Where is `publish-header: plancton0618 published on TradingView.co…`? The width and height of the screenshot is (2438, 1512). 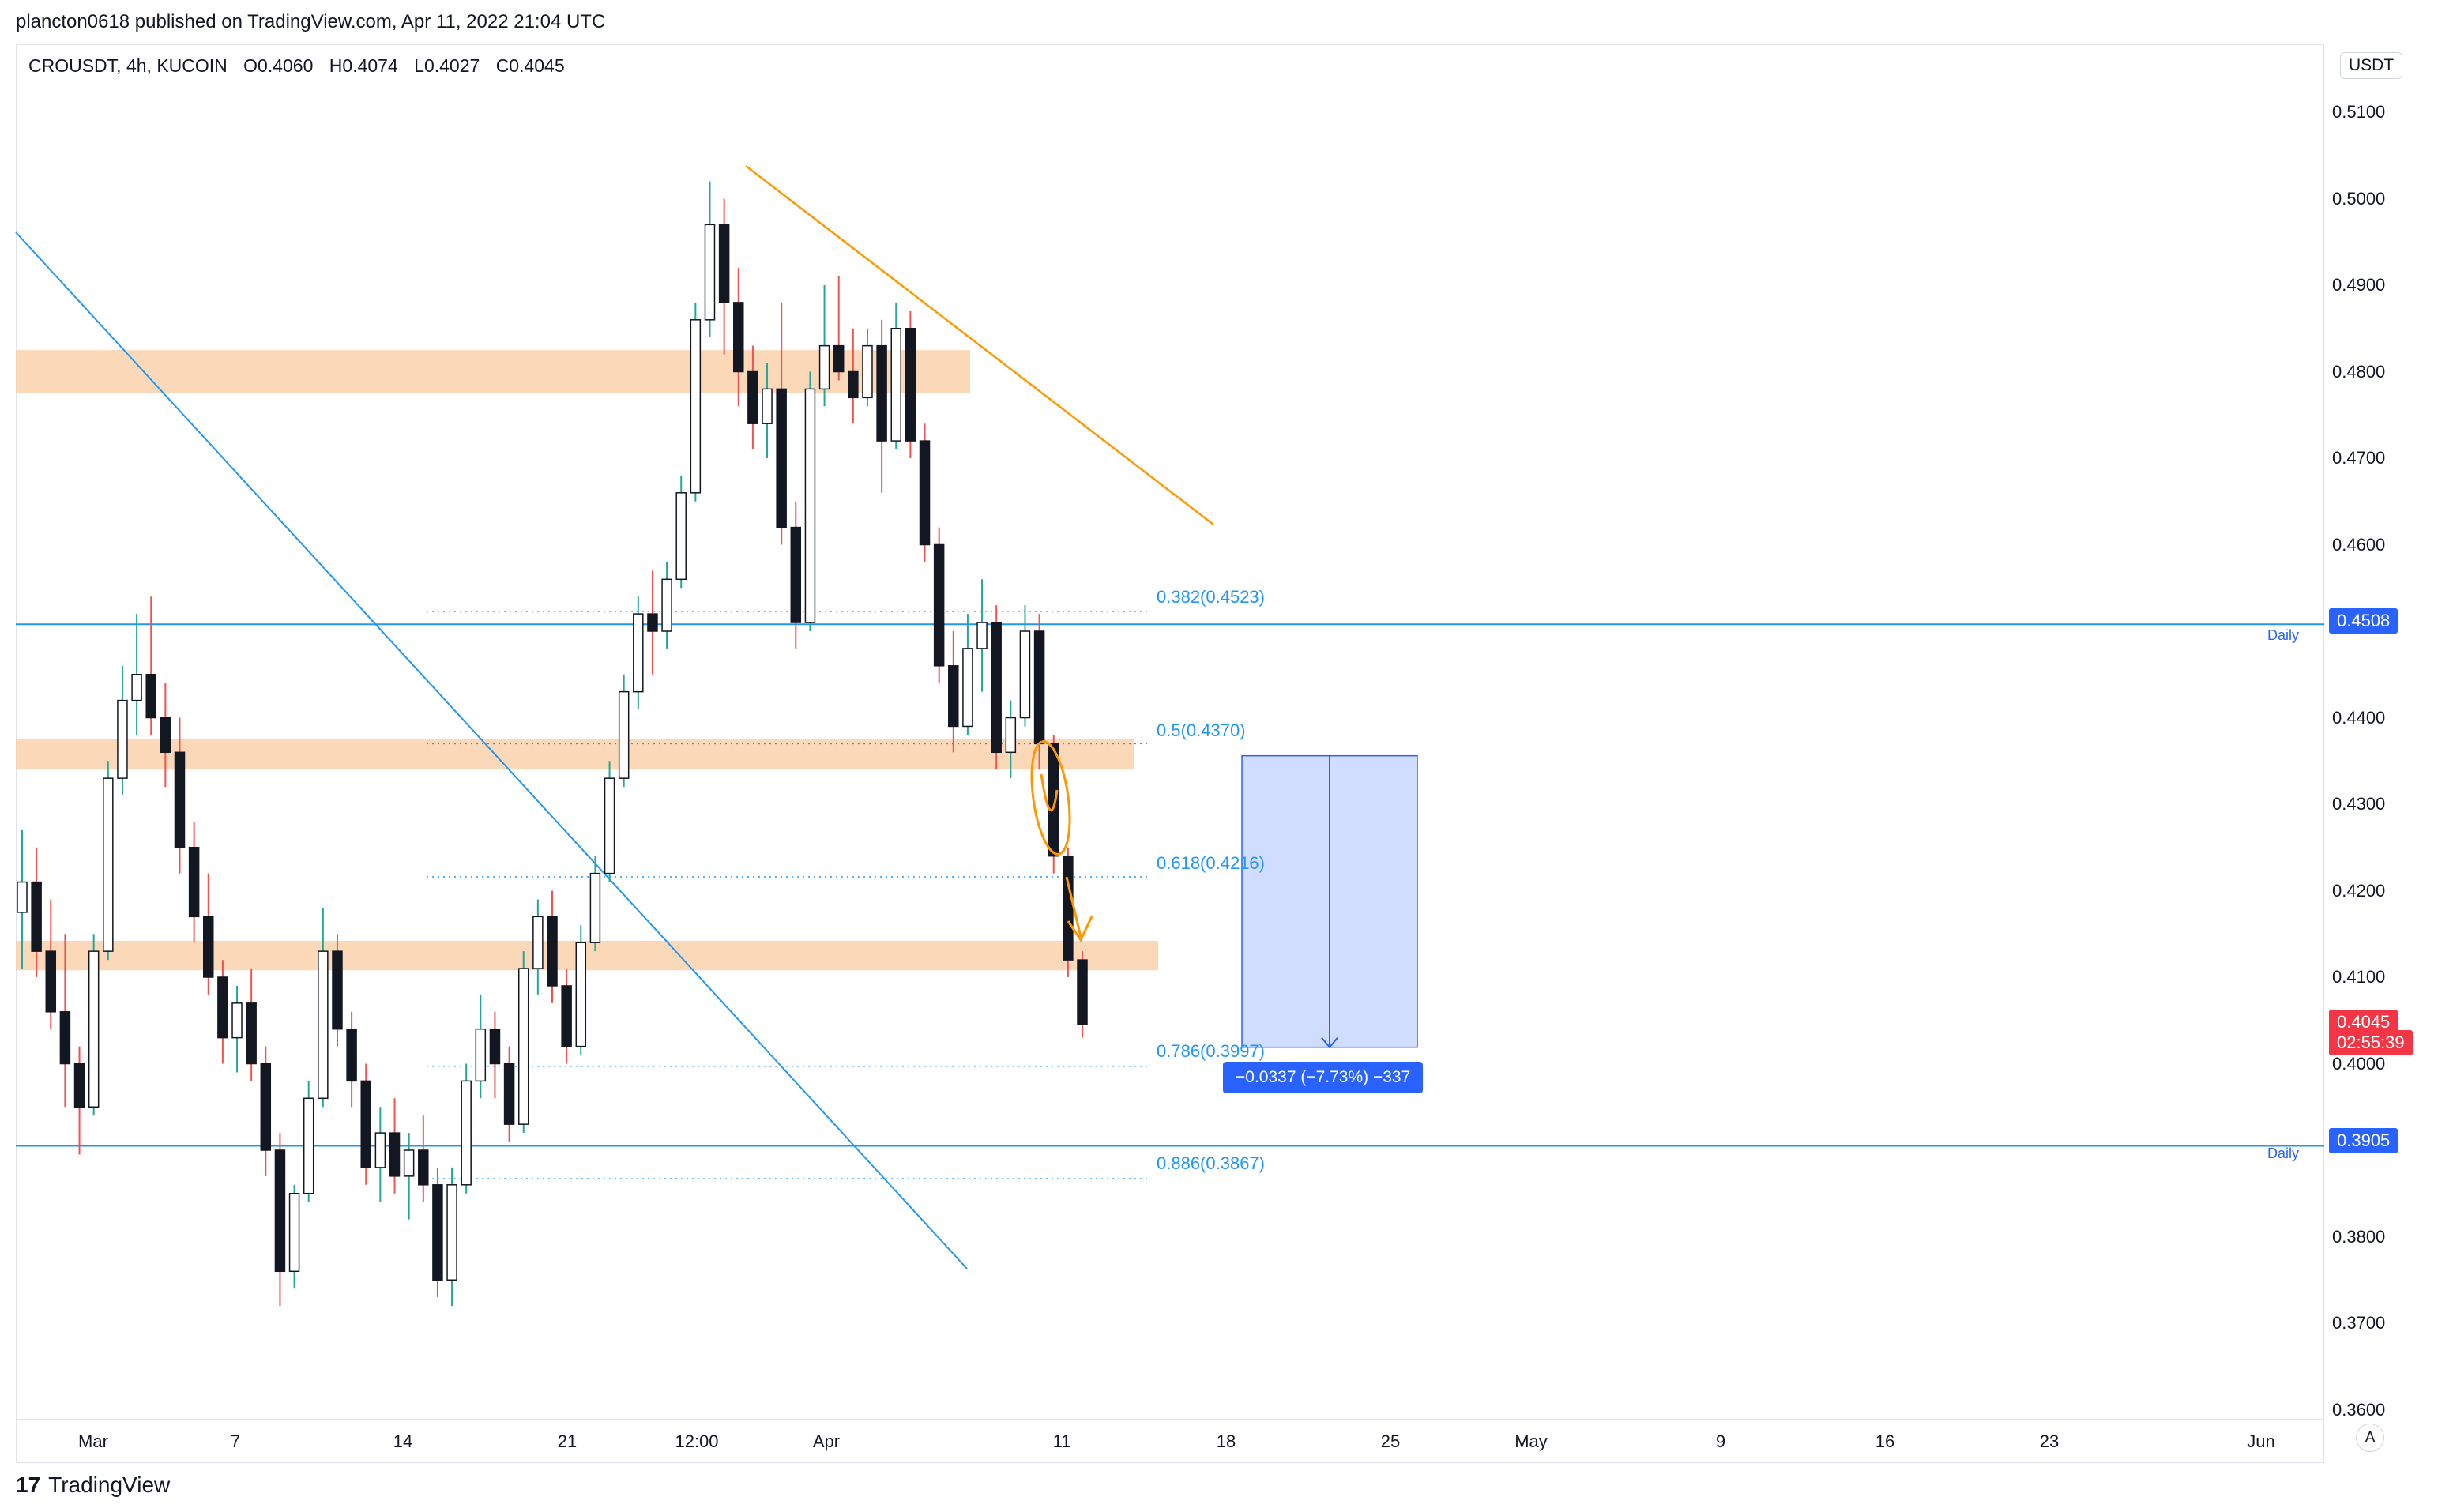 publish-header: plancton0618 published on TradingView.co… is located at coordinates (311, 21).